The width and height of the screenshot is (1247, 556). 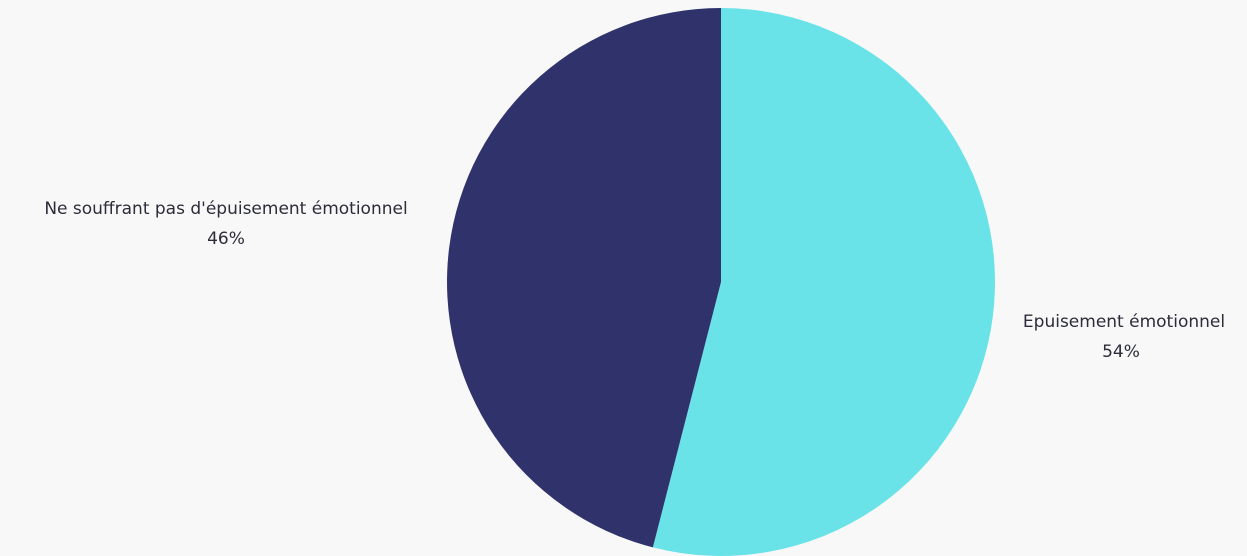 I want to click on slice-label-epuisement-value: 54%, so click(x=1121, y=352).